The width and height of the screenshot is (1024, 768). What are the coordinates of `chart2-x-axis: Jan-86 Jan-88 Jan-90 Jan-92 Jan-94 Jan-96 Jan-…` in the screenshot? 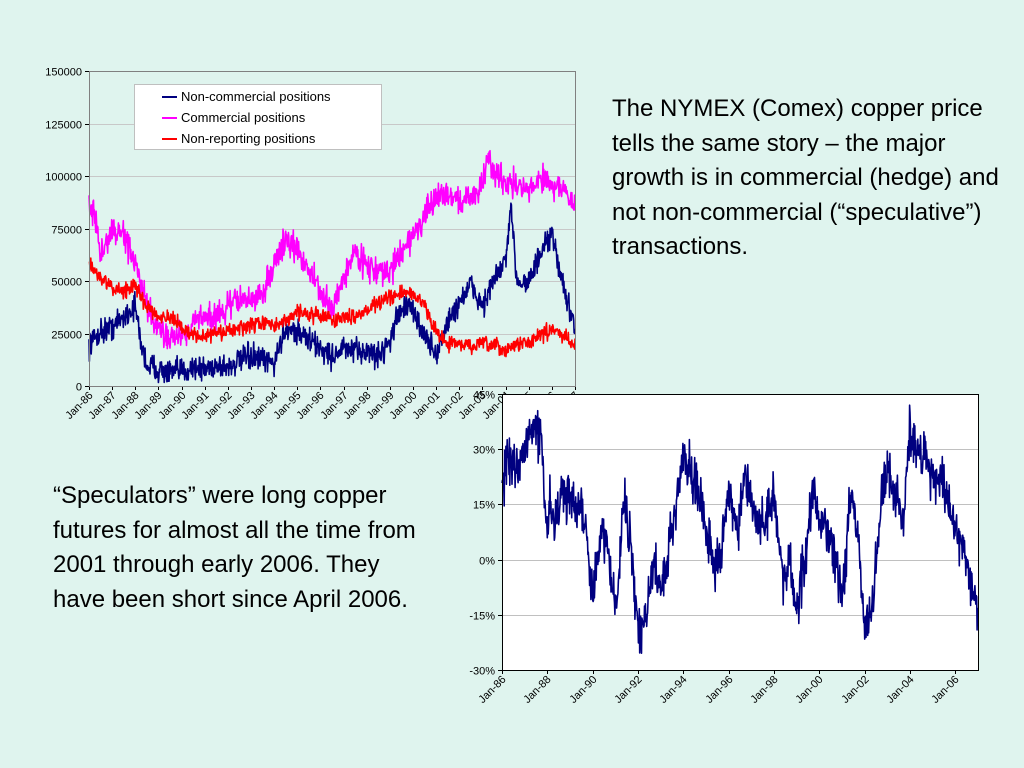 It's located at (719, 688).